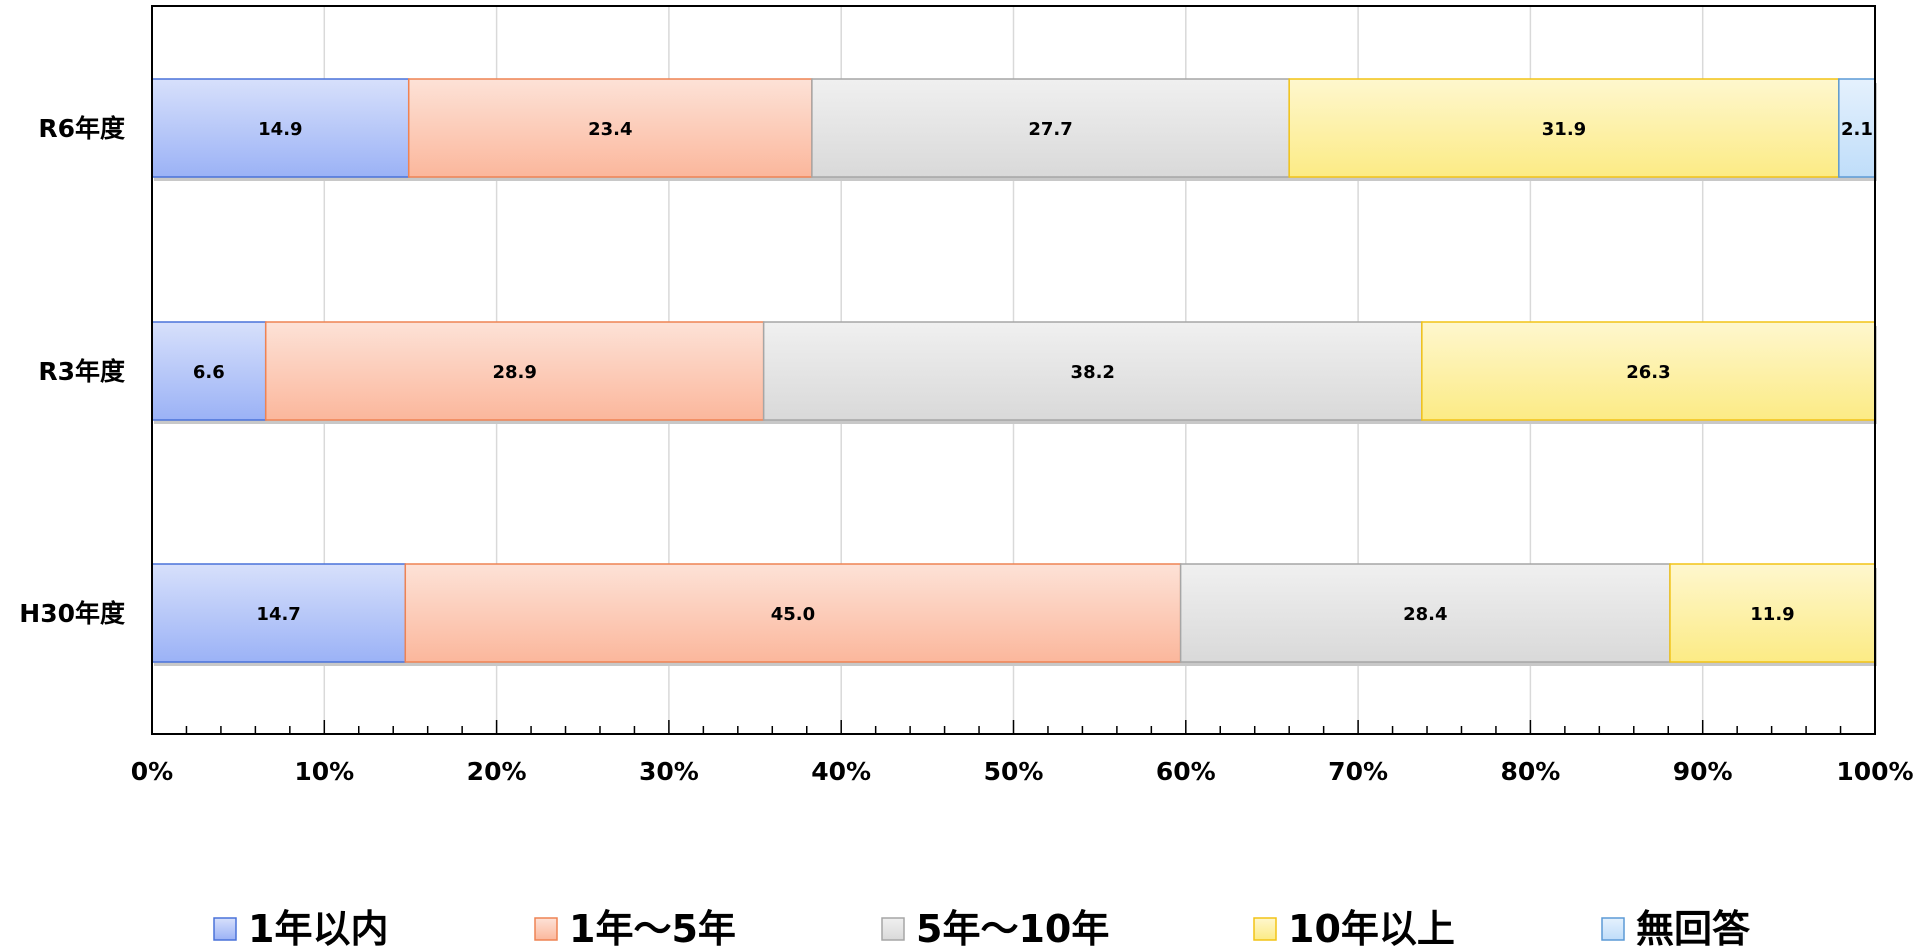 Image resolution: width=1924 pixels, height=947 pixels. Describe the element at coordinates (1703, 771) in the screenshot. I see `x-tick-label: 90%` at that location.